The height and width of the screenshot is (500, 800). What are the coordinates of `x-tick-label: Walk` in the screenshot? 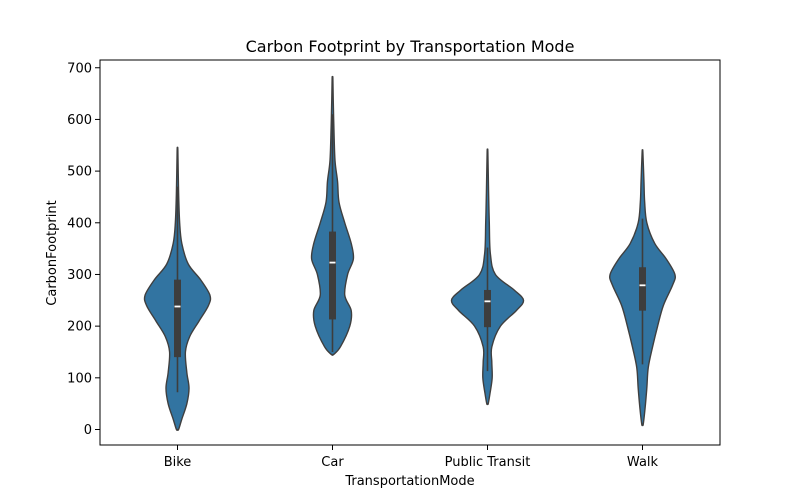 It's located at (643, 462).